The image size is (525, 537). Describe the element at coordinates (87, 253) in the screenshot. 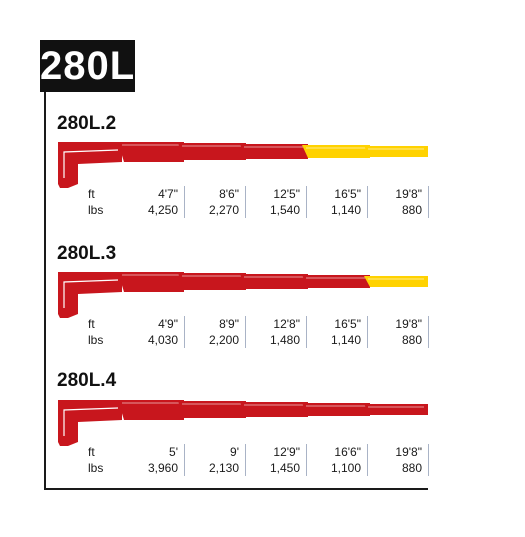

I see `model-title: 280L.3` at that location.